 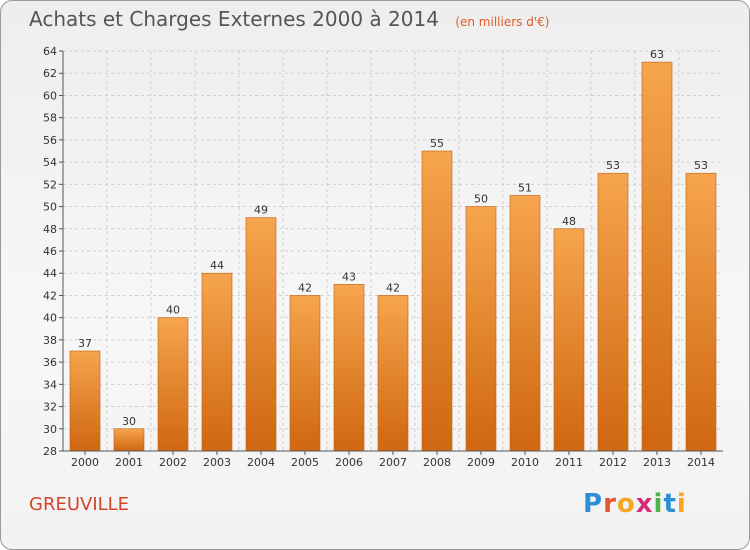 I want to click on bar-2013, so click(x=657, y=256).